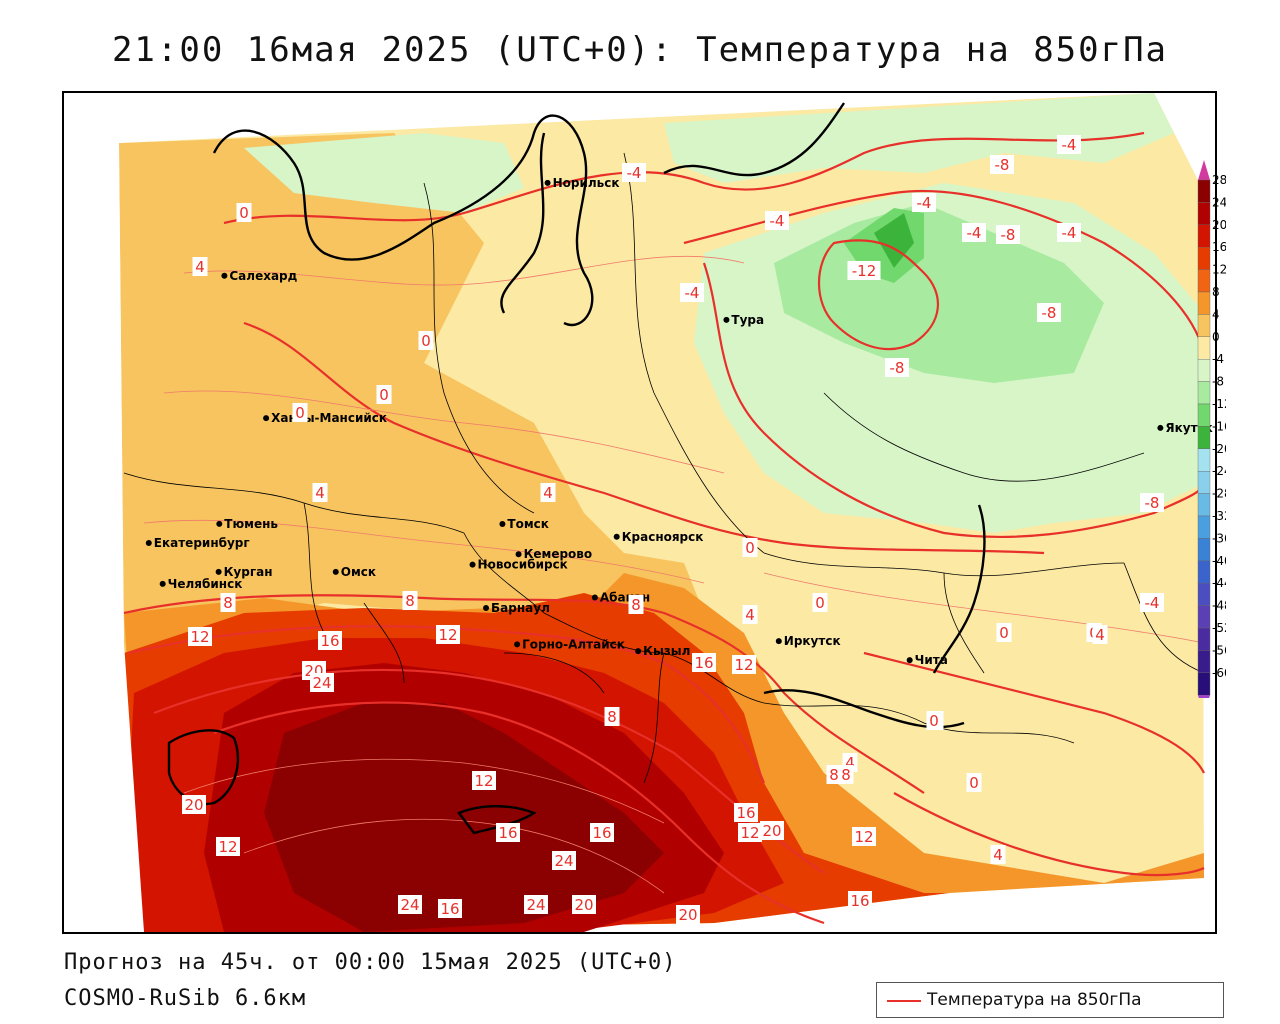  Describe the element at coordinates (1219, 516) in the screenshot. I see `colorbar-tick-label: -32` at that location.